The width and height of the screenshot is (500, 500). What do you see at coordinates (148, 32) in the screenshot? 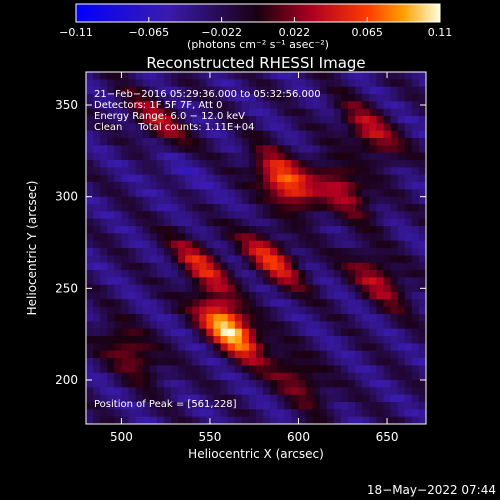
I see `colorbar-tick-label: −0.065` at bounding box center [148, 32].